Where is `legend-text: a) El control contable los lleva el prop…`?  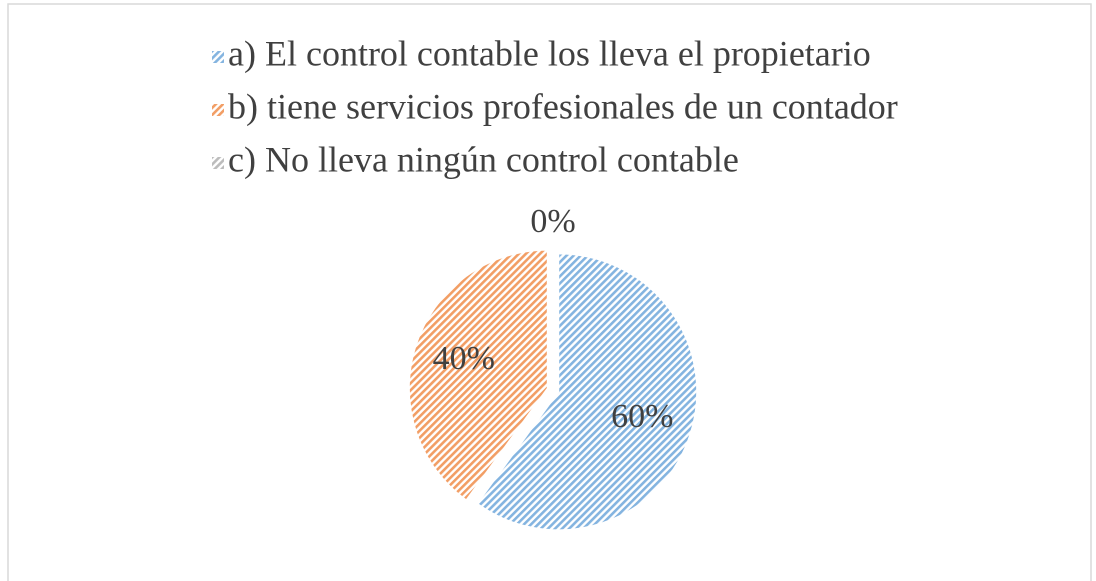 legend-text: a) El control contable los lleva el prop… is located at coordinates (549, 53).